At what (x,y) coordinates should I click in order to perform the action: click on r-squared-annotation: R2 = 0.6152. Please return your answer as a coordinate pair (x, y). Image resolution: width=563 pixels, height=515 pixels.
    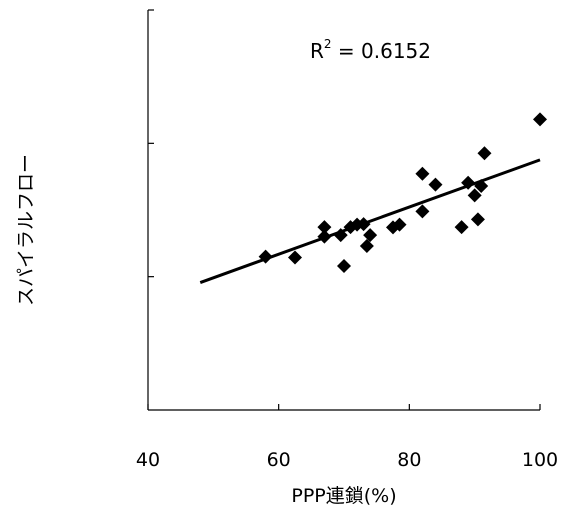
    Looking at the image, I should click on (370, 50).